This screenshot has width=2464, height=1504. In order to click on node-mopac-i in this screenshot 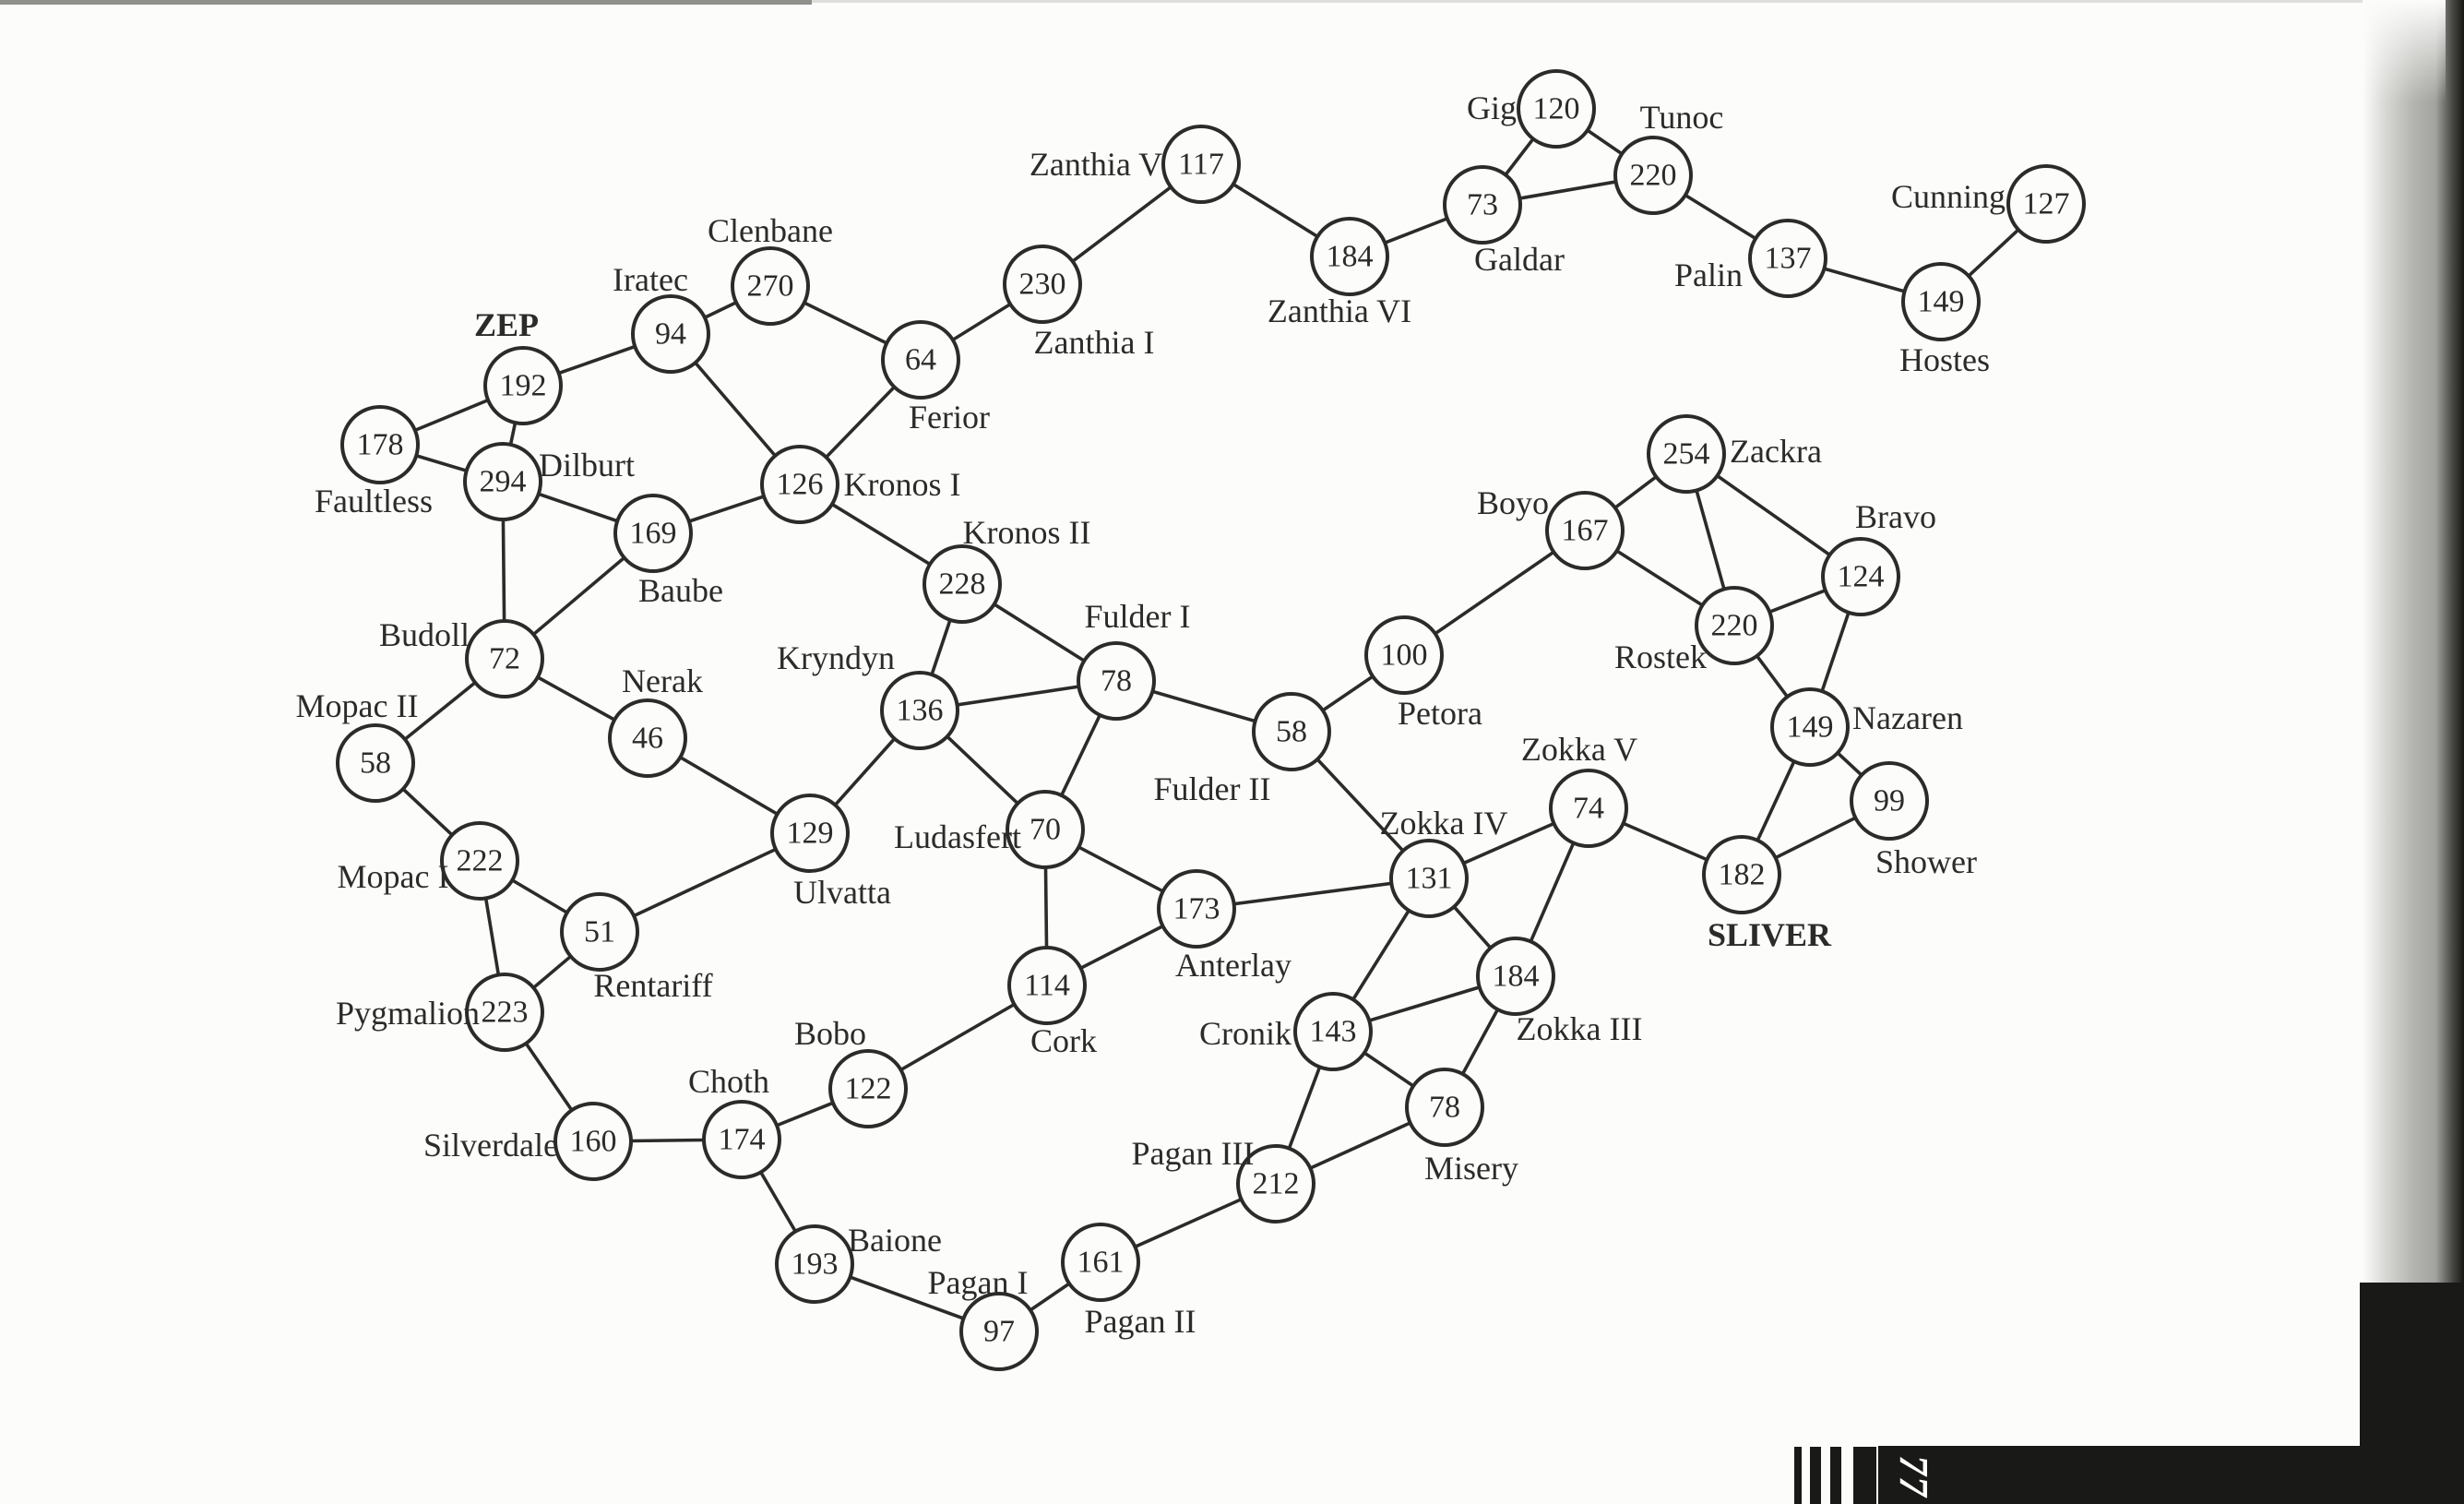, I will do `click(479, 861)`.